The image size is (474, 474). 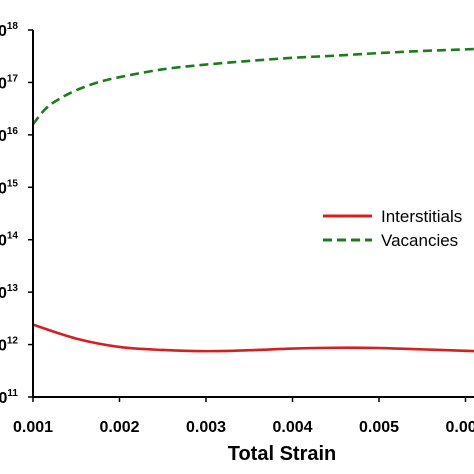 What do you see at coordinates (282, 454) in the screenshot?
I see `x-axis-title: Total Strain` at bounding box center [282, 454].